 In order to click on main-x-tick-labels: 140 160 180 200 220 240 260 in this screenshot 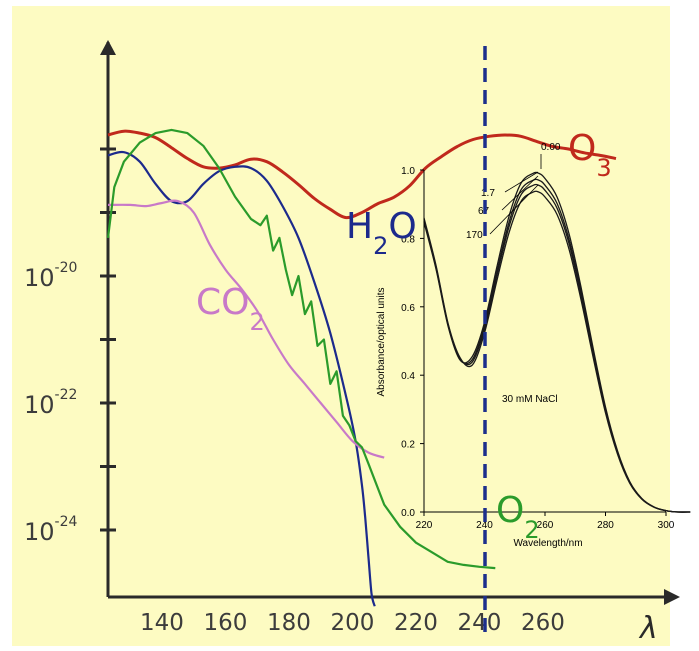, I will do `click(352, 623)`.